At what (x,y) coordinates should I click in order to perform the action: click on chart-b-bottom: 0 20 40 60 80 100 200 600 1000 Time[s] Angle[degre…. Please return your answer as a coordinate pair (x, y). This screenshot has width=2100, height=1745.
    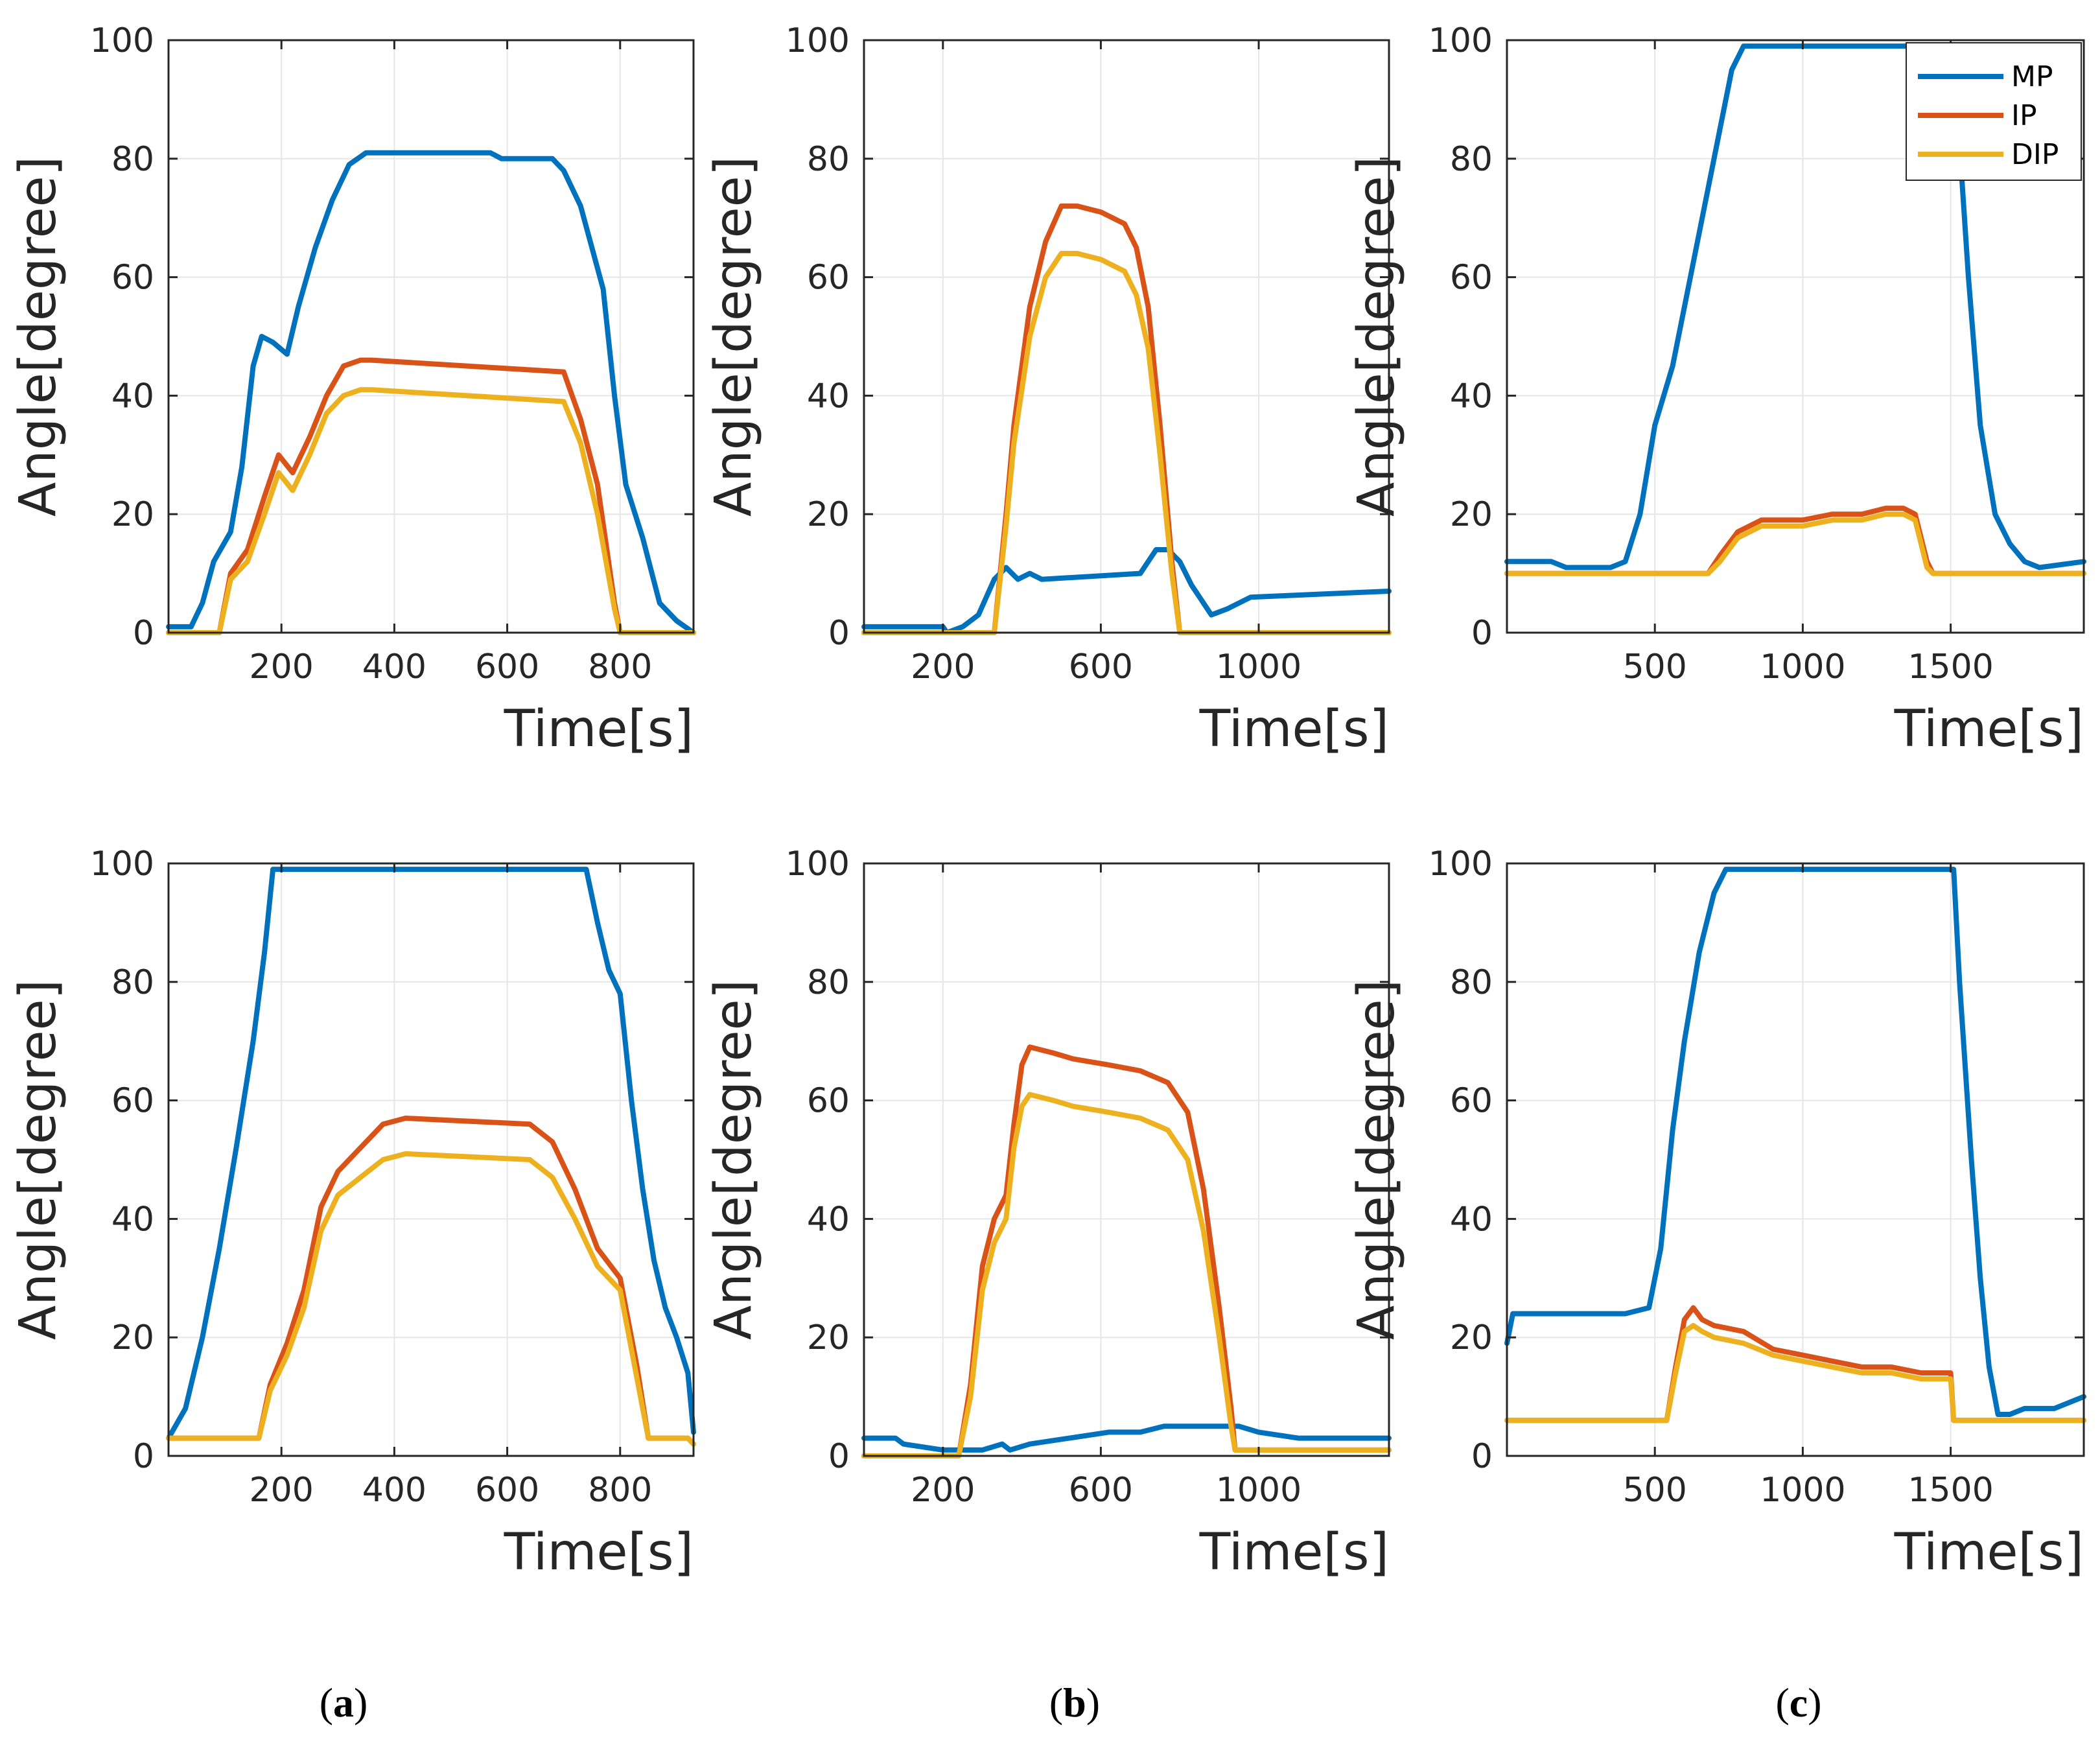
    Looking at the image, I should click on (1048, 1213).